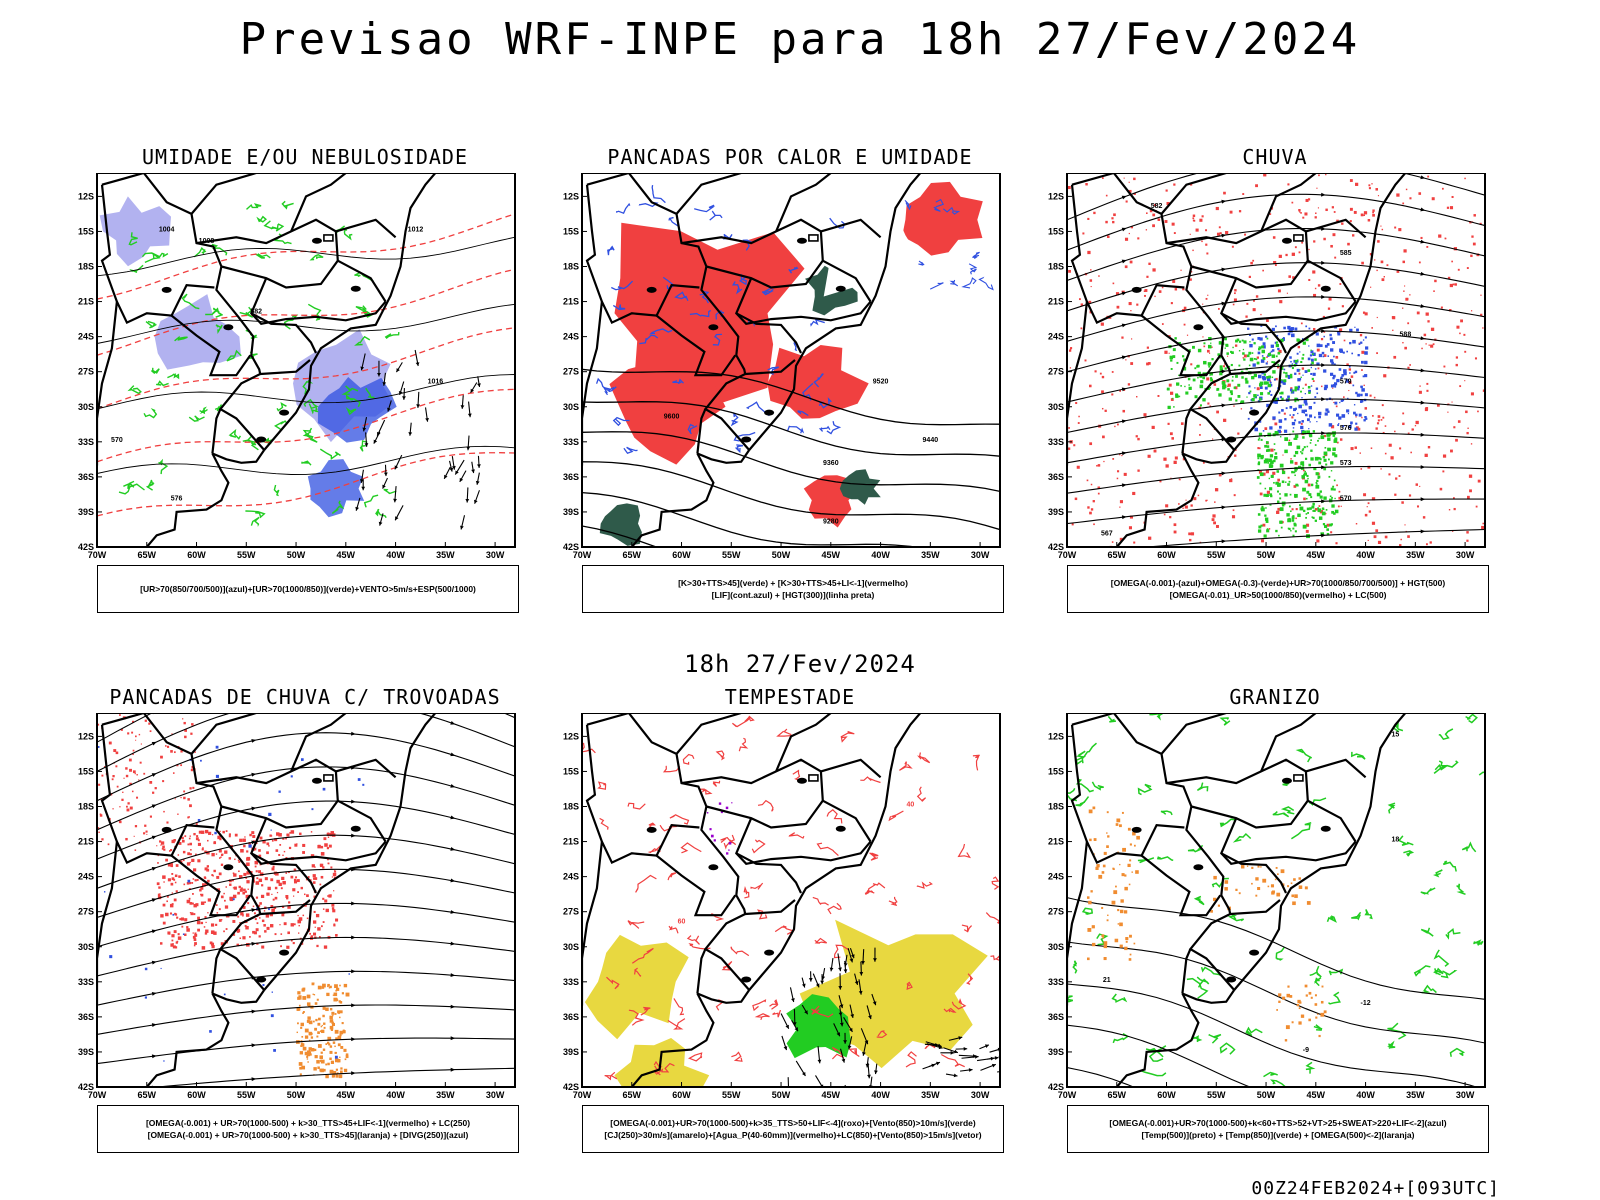 This screenshot has height=1200, width=1600. What do you see at coordinates (955, 1075) in the screenshot?
I see `wind850-vector-head` at bounding box center [955, 1075].